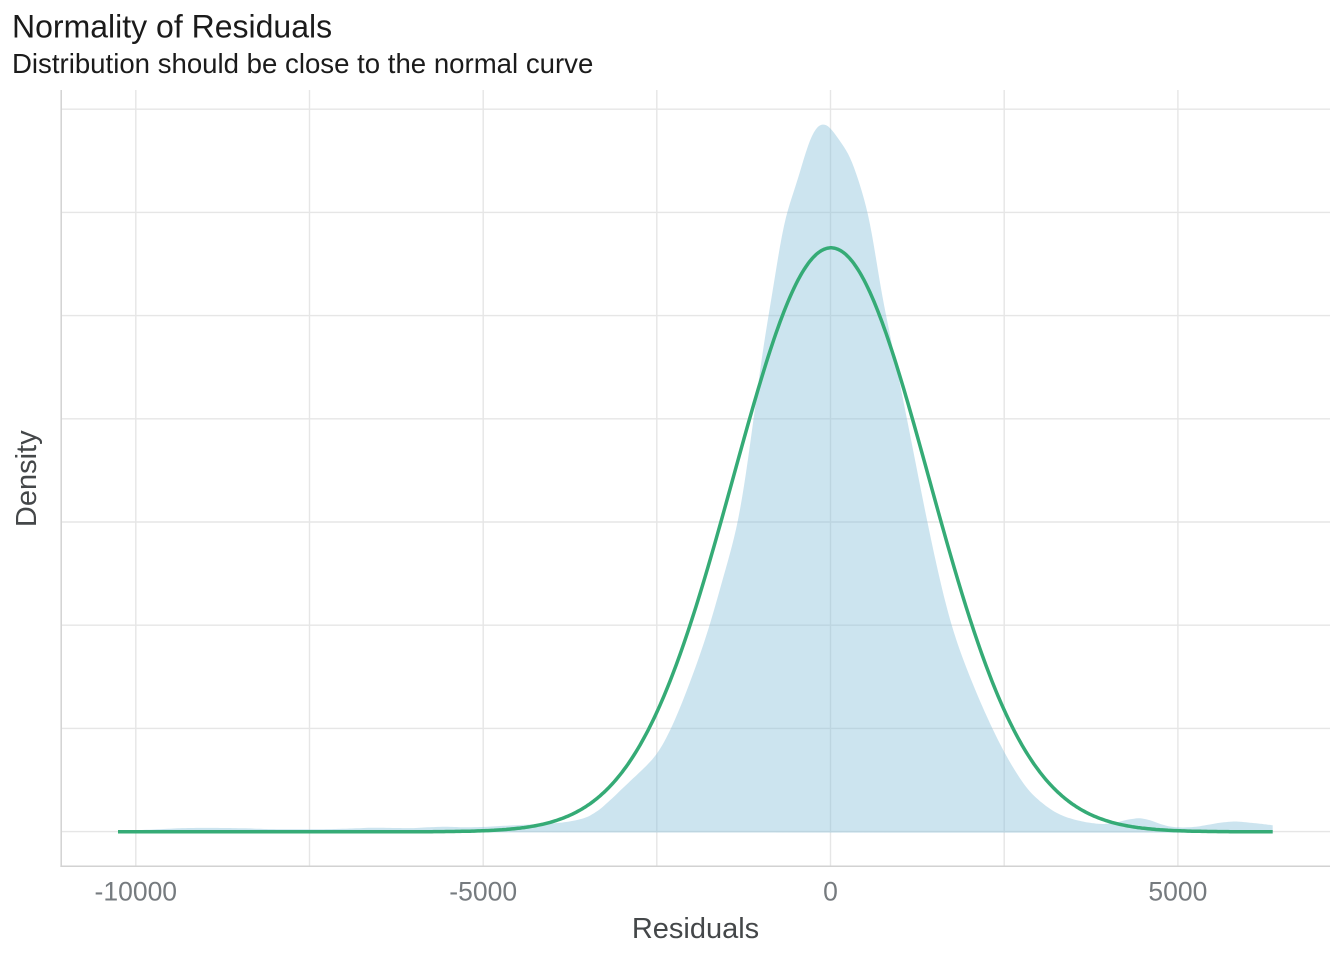 Image resolution: width=1344 pixels, height=960 pixels. I want to click on svg-text: Normality of Residuals, so click(172, 27).